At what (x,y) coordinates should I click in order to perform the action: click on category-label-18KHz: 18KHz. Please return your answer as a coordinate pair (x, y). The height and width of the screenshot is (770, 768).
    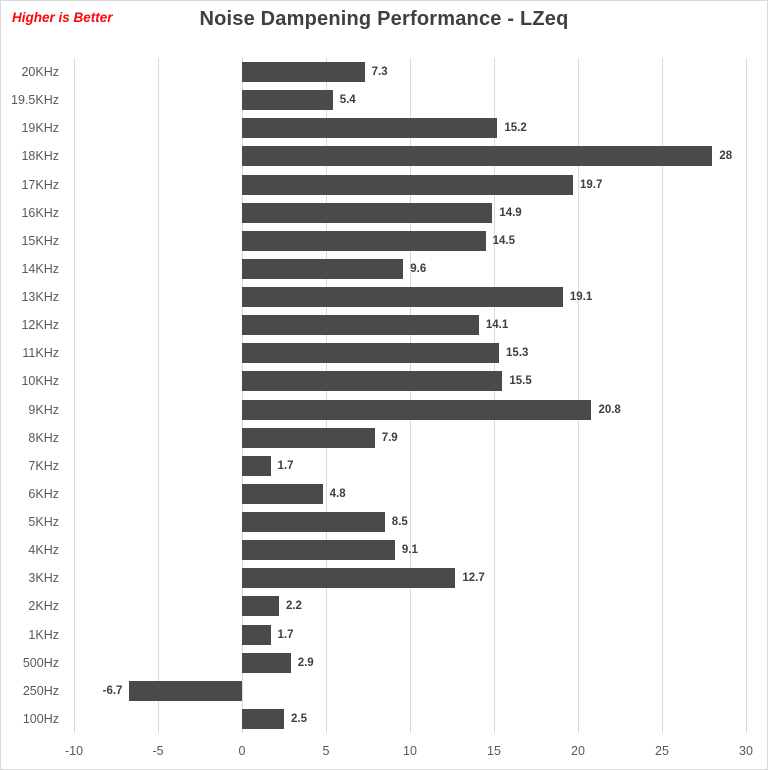
    Looking at the image, I should click on (40, 156).